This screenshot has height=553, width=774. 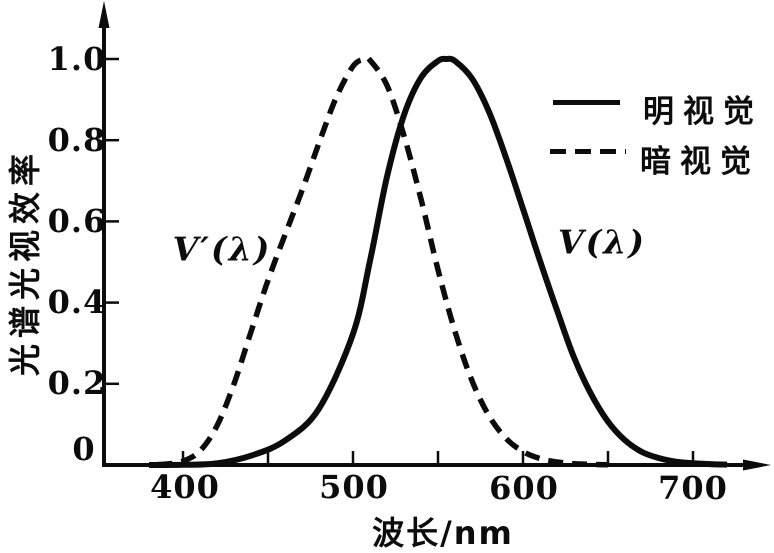 I want to click on y-tick-label-1.0: 1.0, so click(x=77, y=59).